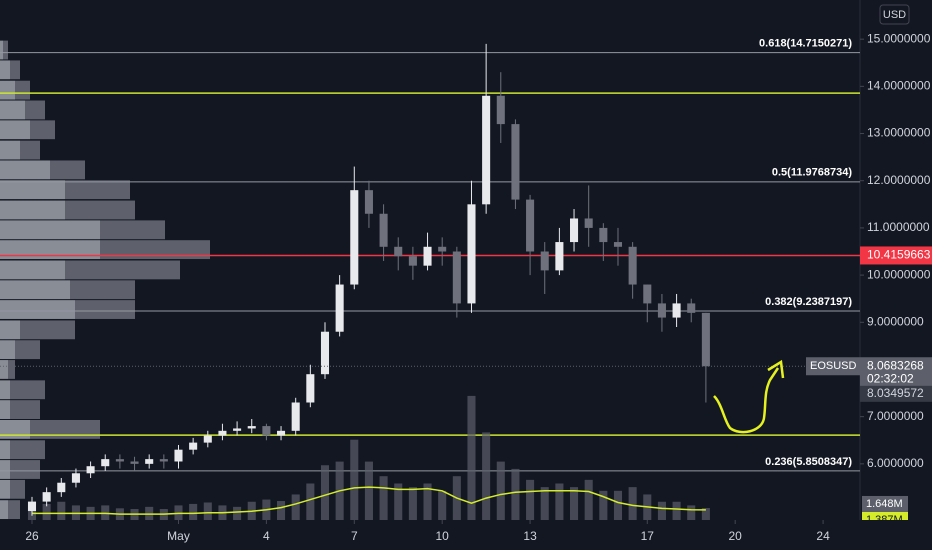 The width and height of the screenshot is (932, 550). Describe the element at coordinates (746, 400) in the screenshot. I see `annotation-arrow` at that location.